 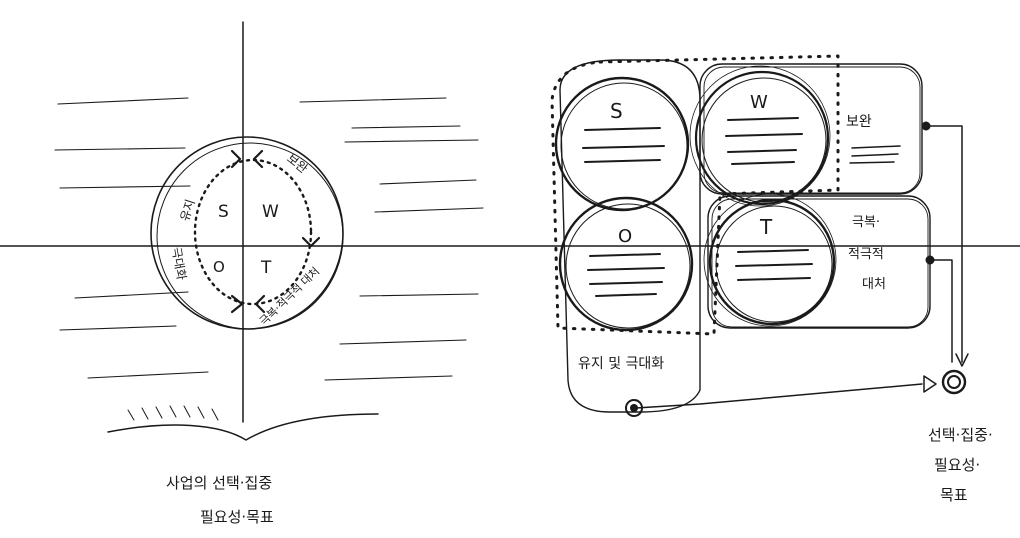 What do you see at coordinates (759, 102) in the screenshot?
I see `right-box-w-letter: W` at bounding box center [759, 102].